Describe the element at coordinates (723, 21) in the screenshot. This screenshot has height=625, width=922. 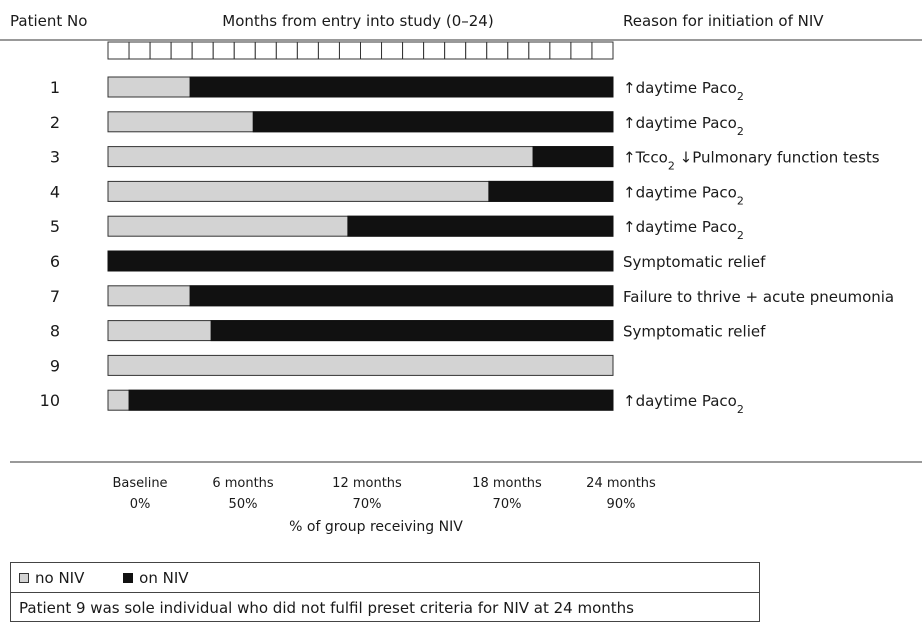
I see `header-reason: Reason for initiation of NIV` at that location.